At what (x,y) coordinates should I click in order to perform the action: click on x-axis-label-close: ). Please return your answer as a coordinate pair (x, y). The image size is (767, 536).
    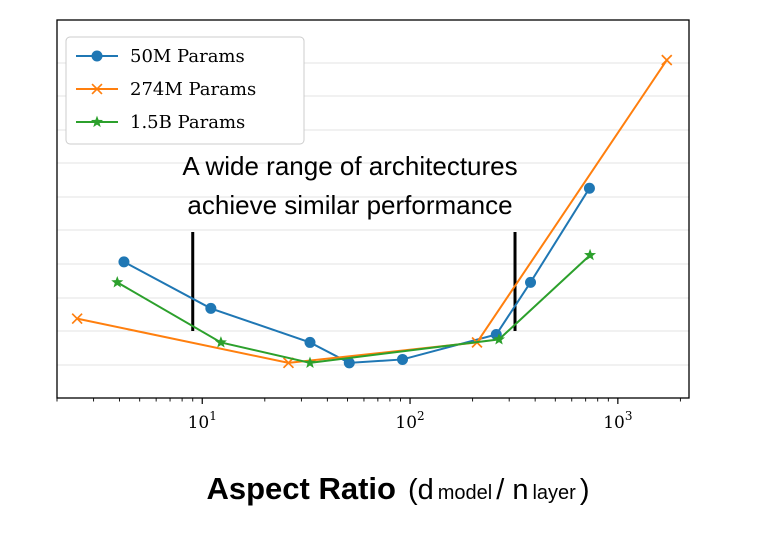
    Looking at the image, I should click on (585, 490).